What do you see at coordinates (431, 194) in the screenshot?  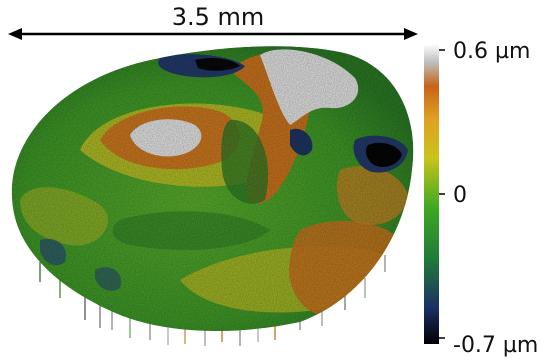 I see `colorbar-gradient` at bounding box center [431, 194].